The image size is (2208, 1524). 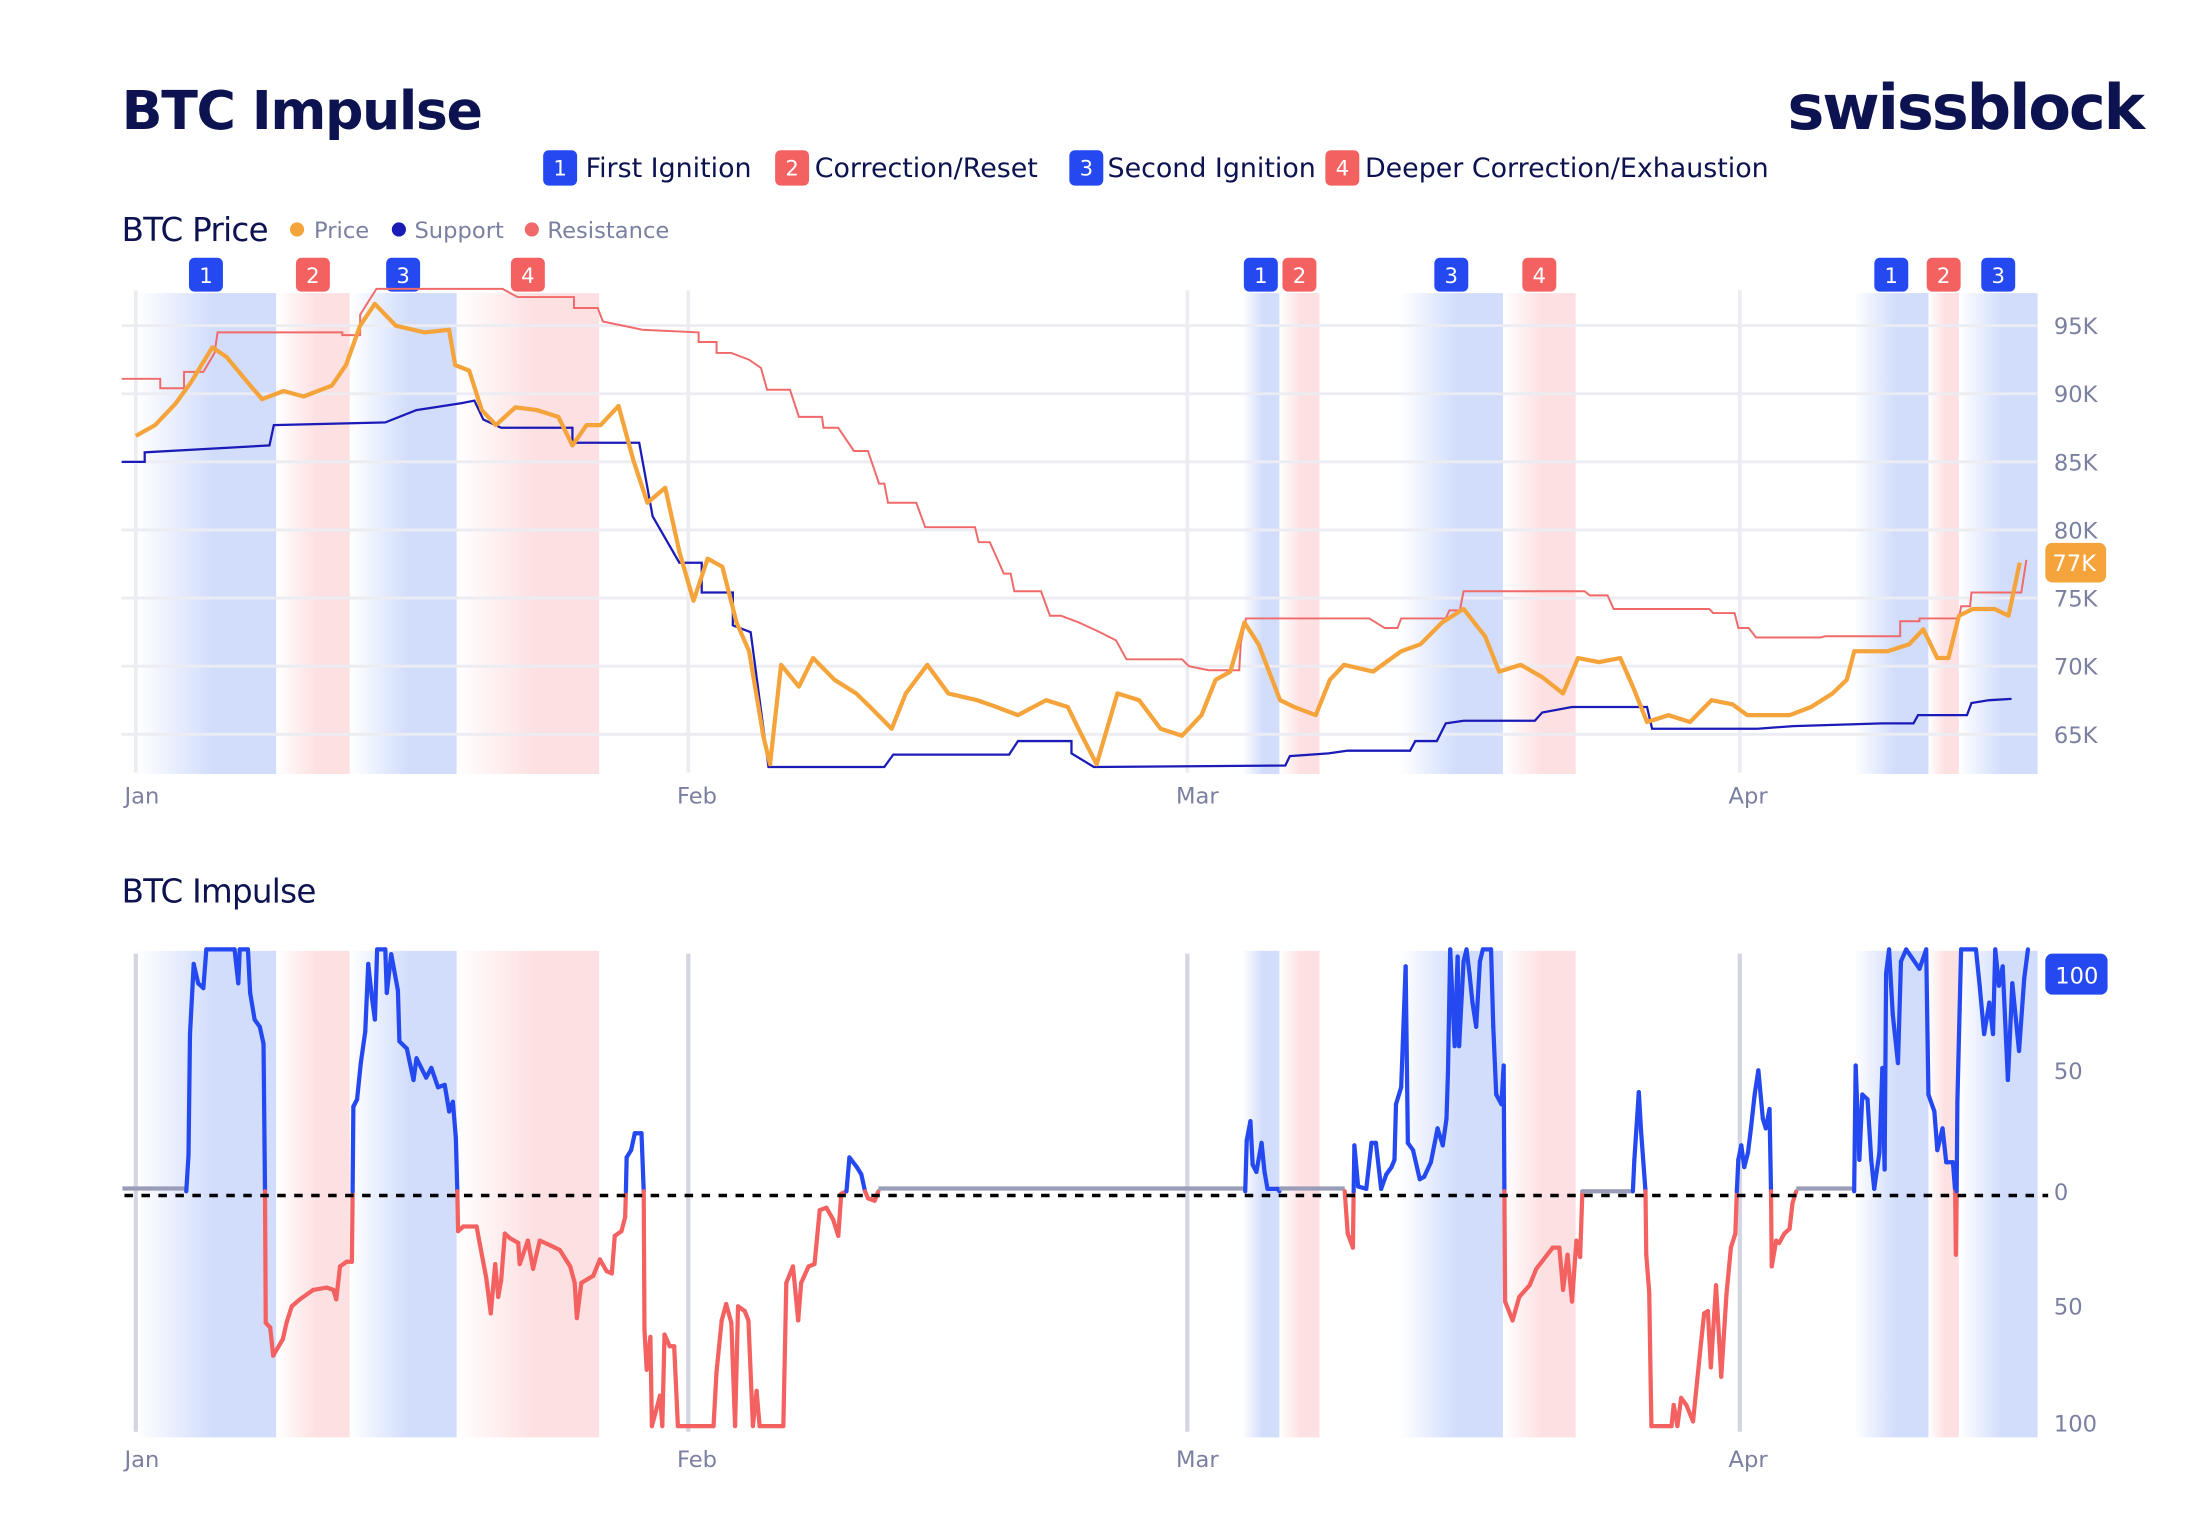 I want to click on impulse-y-tick-label: 100, so click(x=2076, y=976).